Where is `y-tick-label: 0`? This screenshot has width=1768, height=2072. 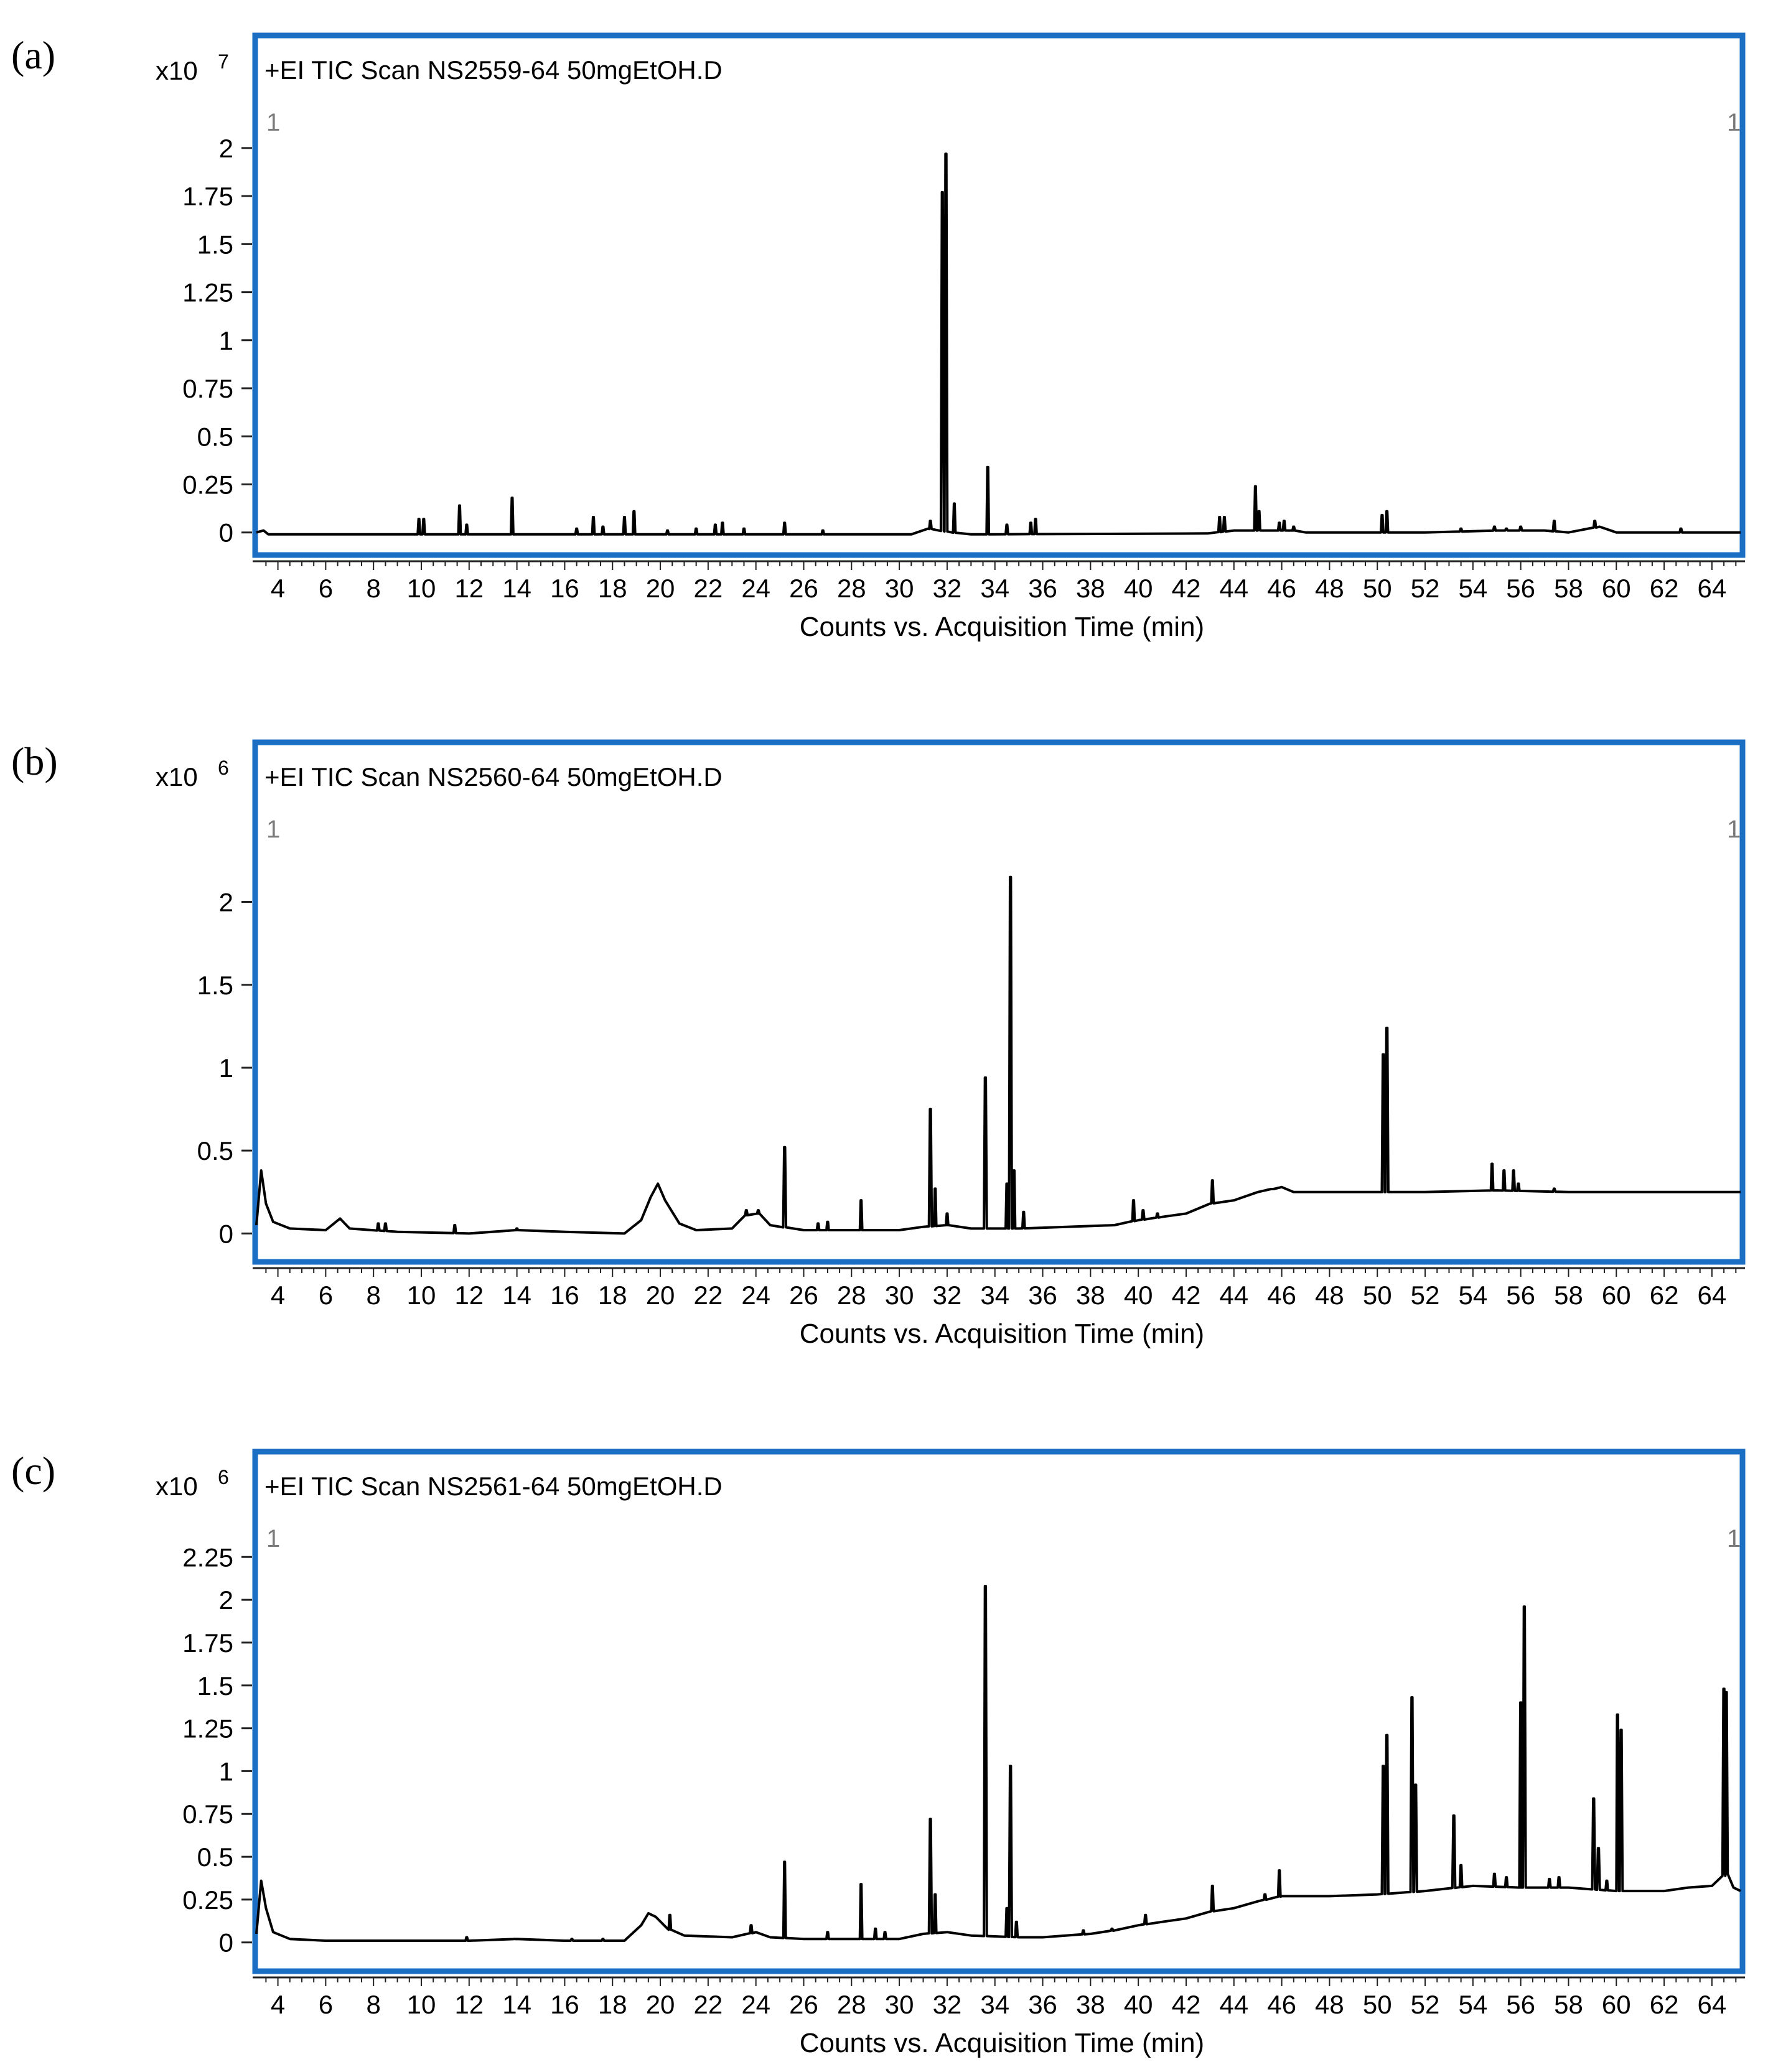 y-tick-label: 0 is located at coordinates (226, 533).